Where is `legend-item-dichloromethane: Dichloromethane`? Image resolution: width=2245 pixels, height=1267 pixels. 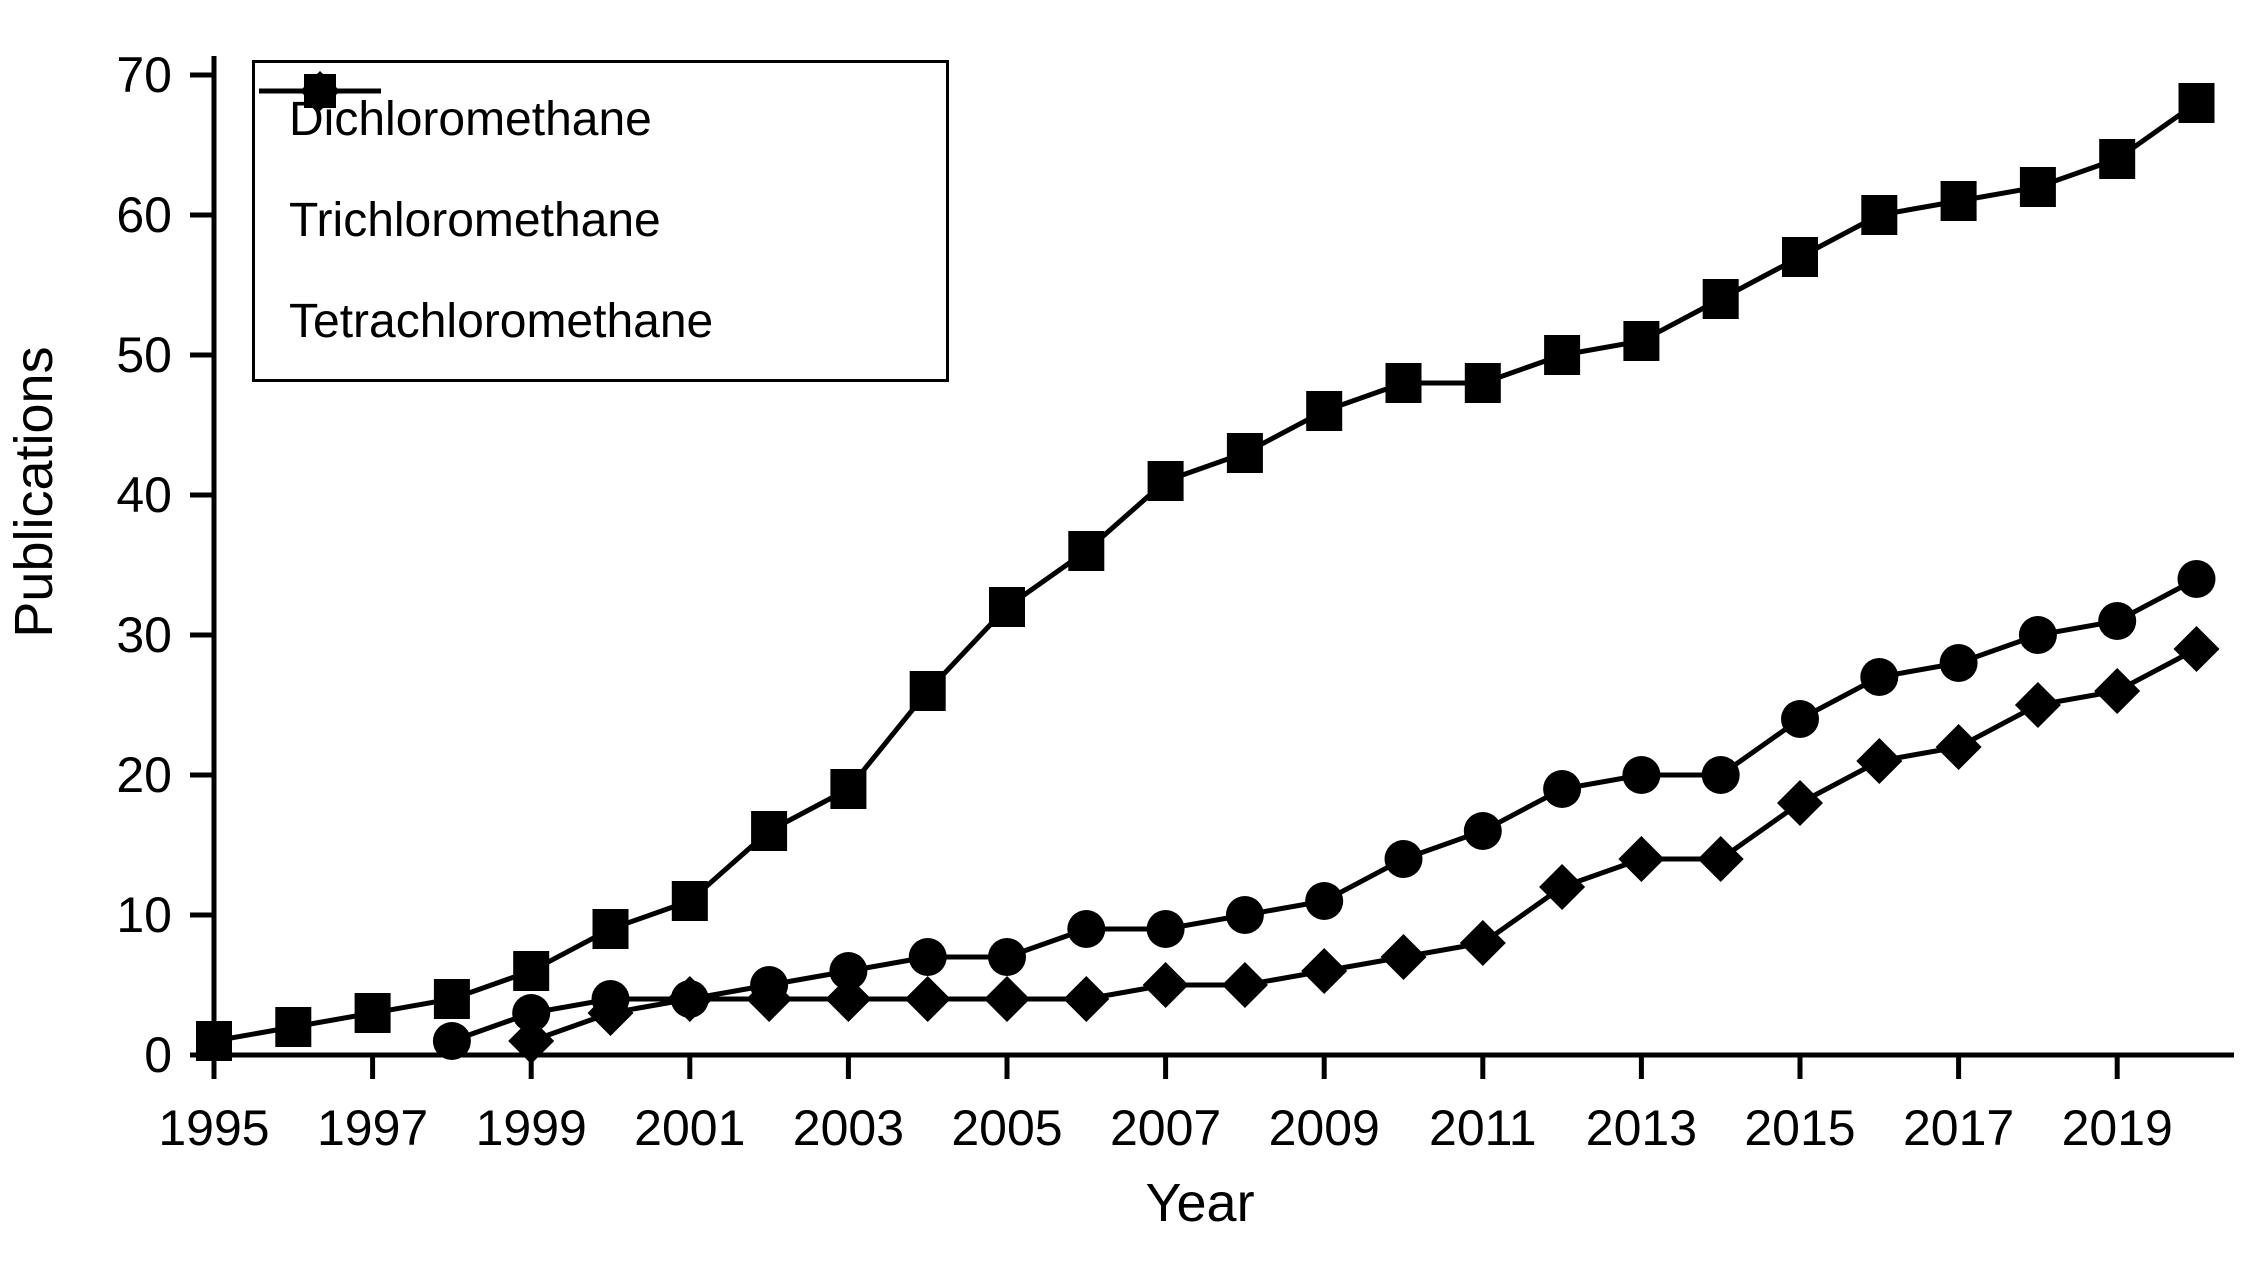 legend-item-dichloromethane: Dichloromethane is located at coordinates (602, 110).